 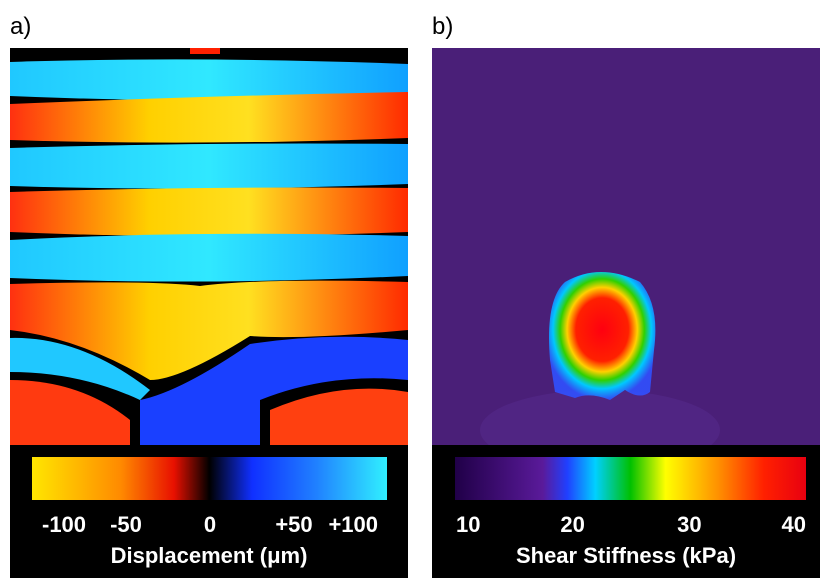 I want to click on colorbar-title: Shear Stiffness (kPa), so click(x=626, y=555).